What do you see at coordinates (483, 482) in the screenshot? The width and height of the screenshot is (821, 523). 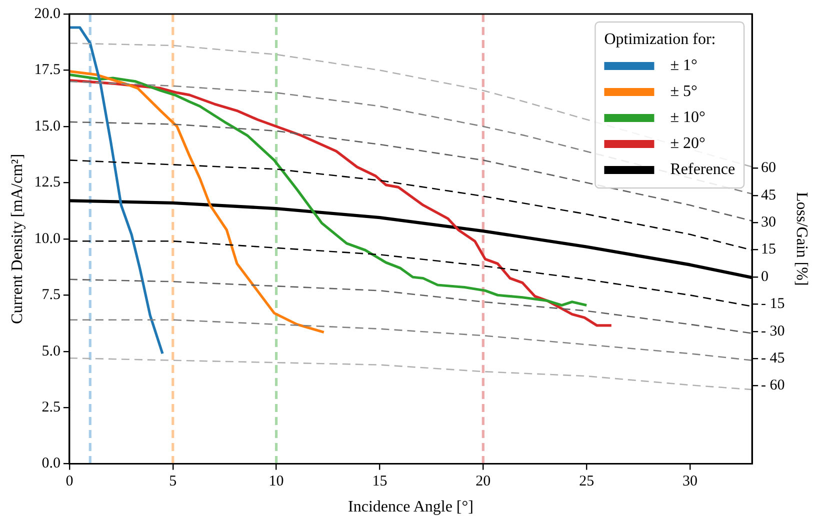 I see `x-tick-label: 20` at bounding box center [483, 482].